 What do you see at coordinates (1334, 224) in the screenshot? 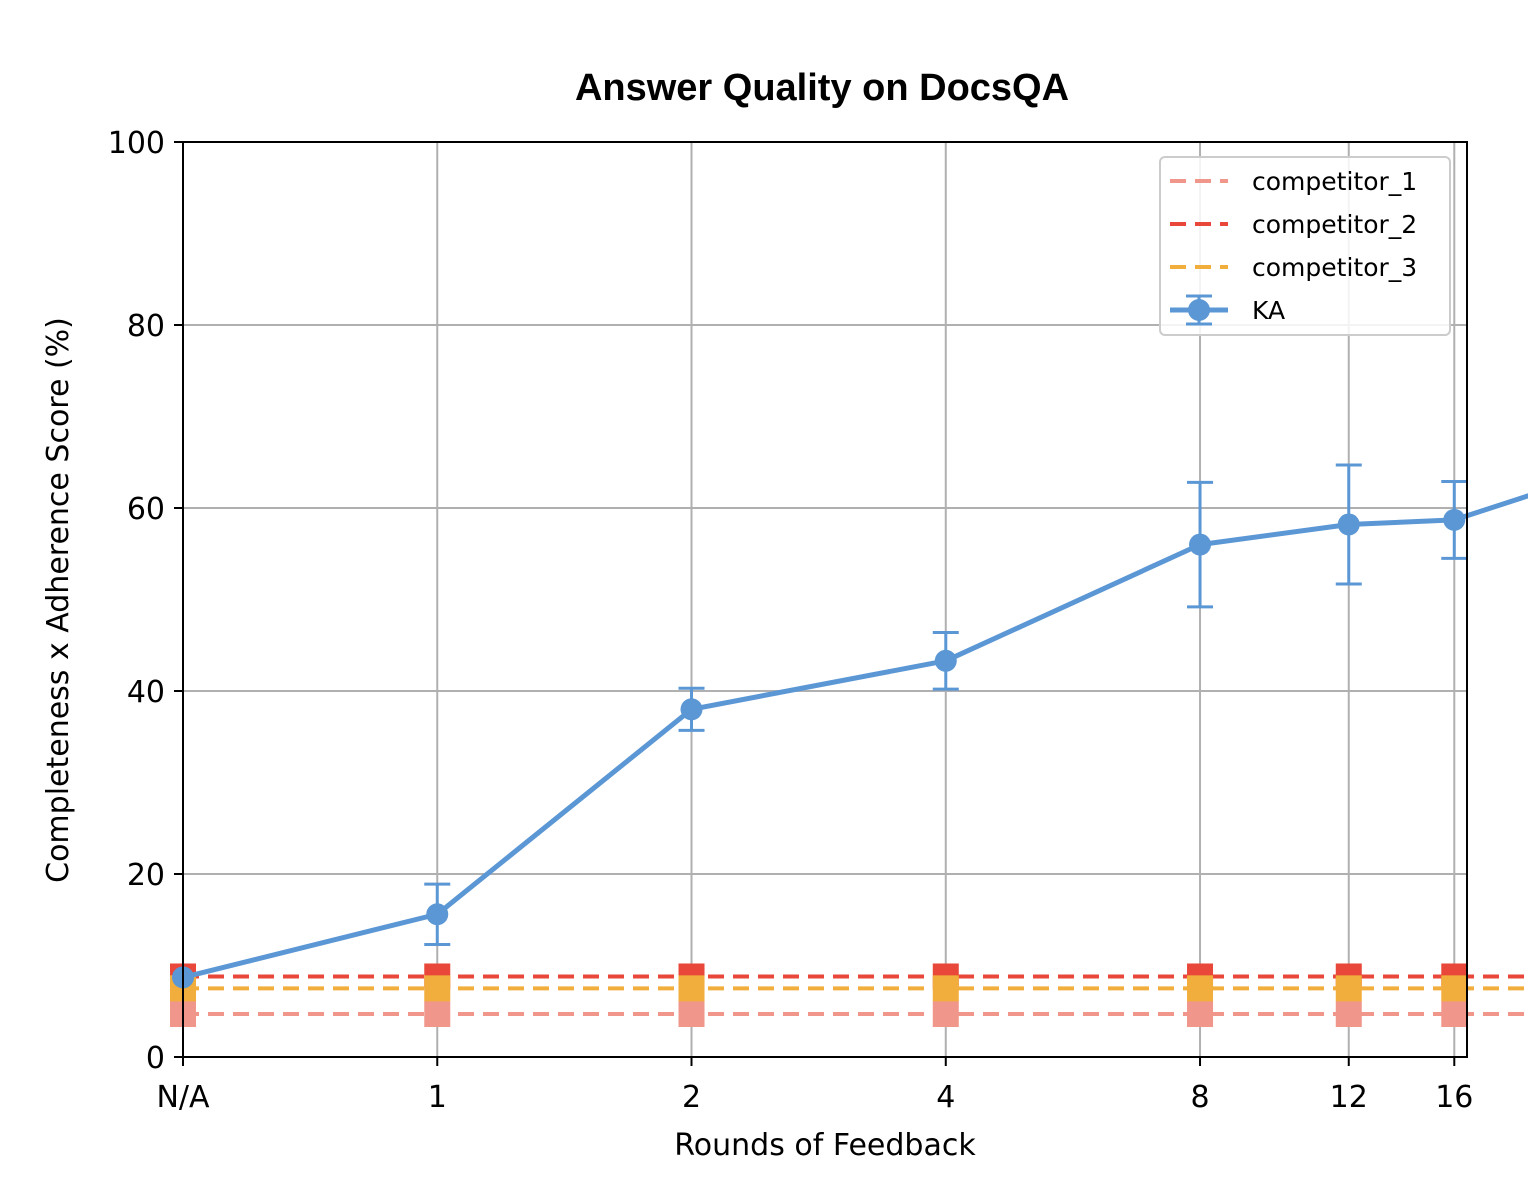
I see `legend-label: competitor_2` at bounding box center [1334, 224].